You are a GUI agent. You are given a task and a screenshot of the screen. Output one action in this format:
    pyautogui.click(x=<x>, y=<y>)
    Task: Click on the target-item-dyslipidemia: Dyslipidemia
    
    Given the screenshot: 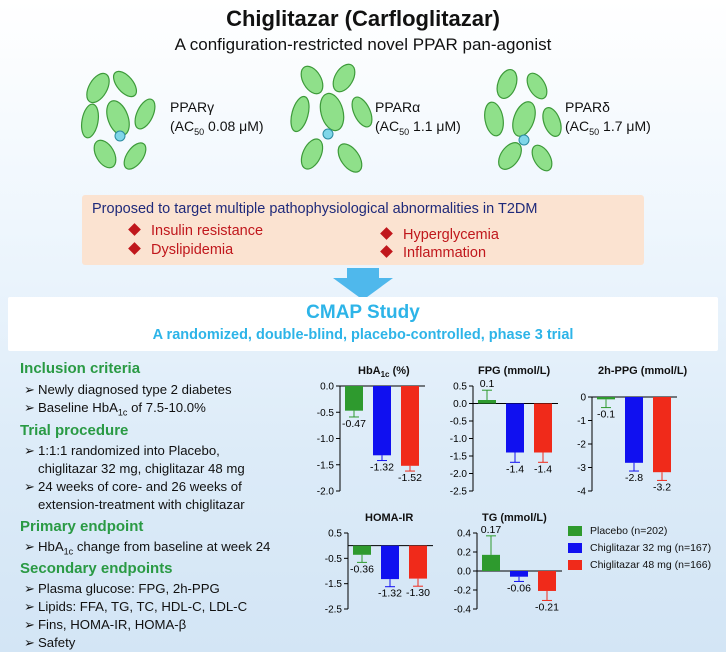 What is the action you would take?
    pyautogui.click(x=180, y=250)
    